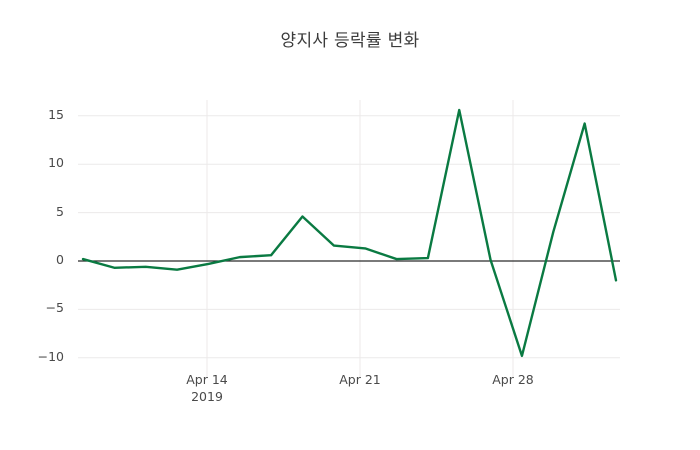 The height and width of the screenshot is (450, 700). I want to click on x-axis-tick-label: Apr 28, so click(513, 379).